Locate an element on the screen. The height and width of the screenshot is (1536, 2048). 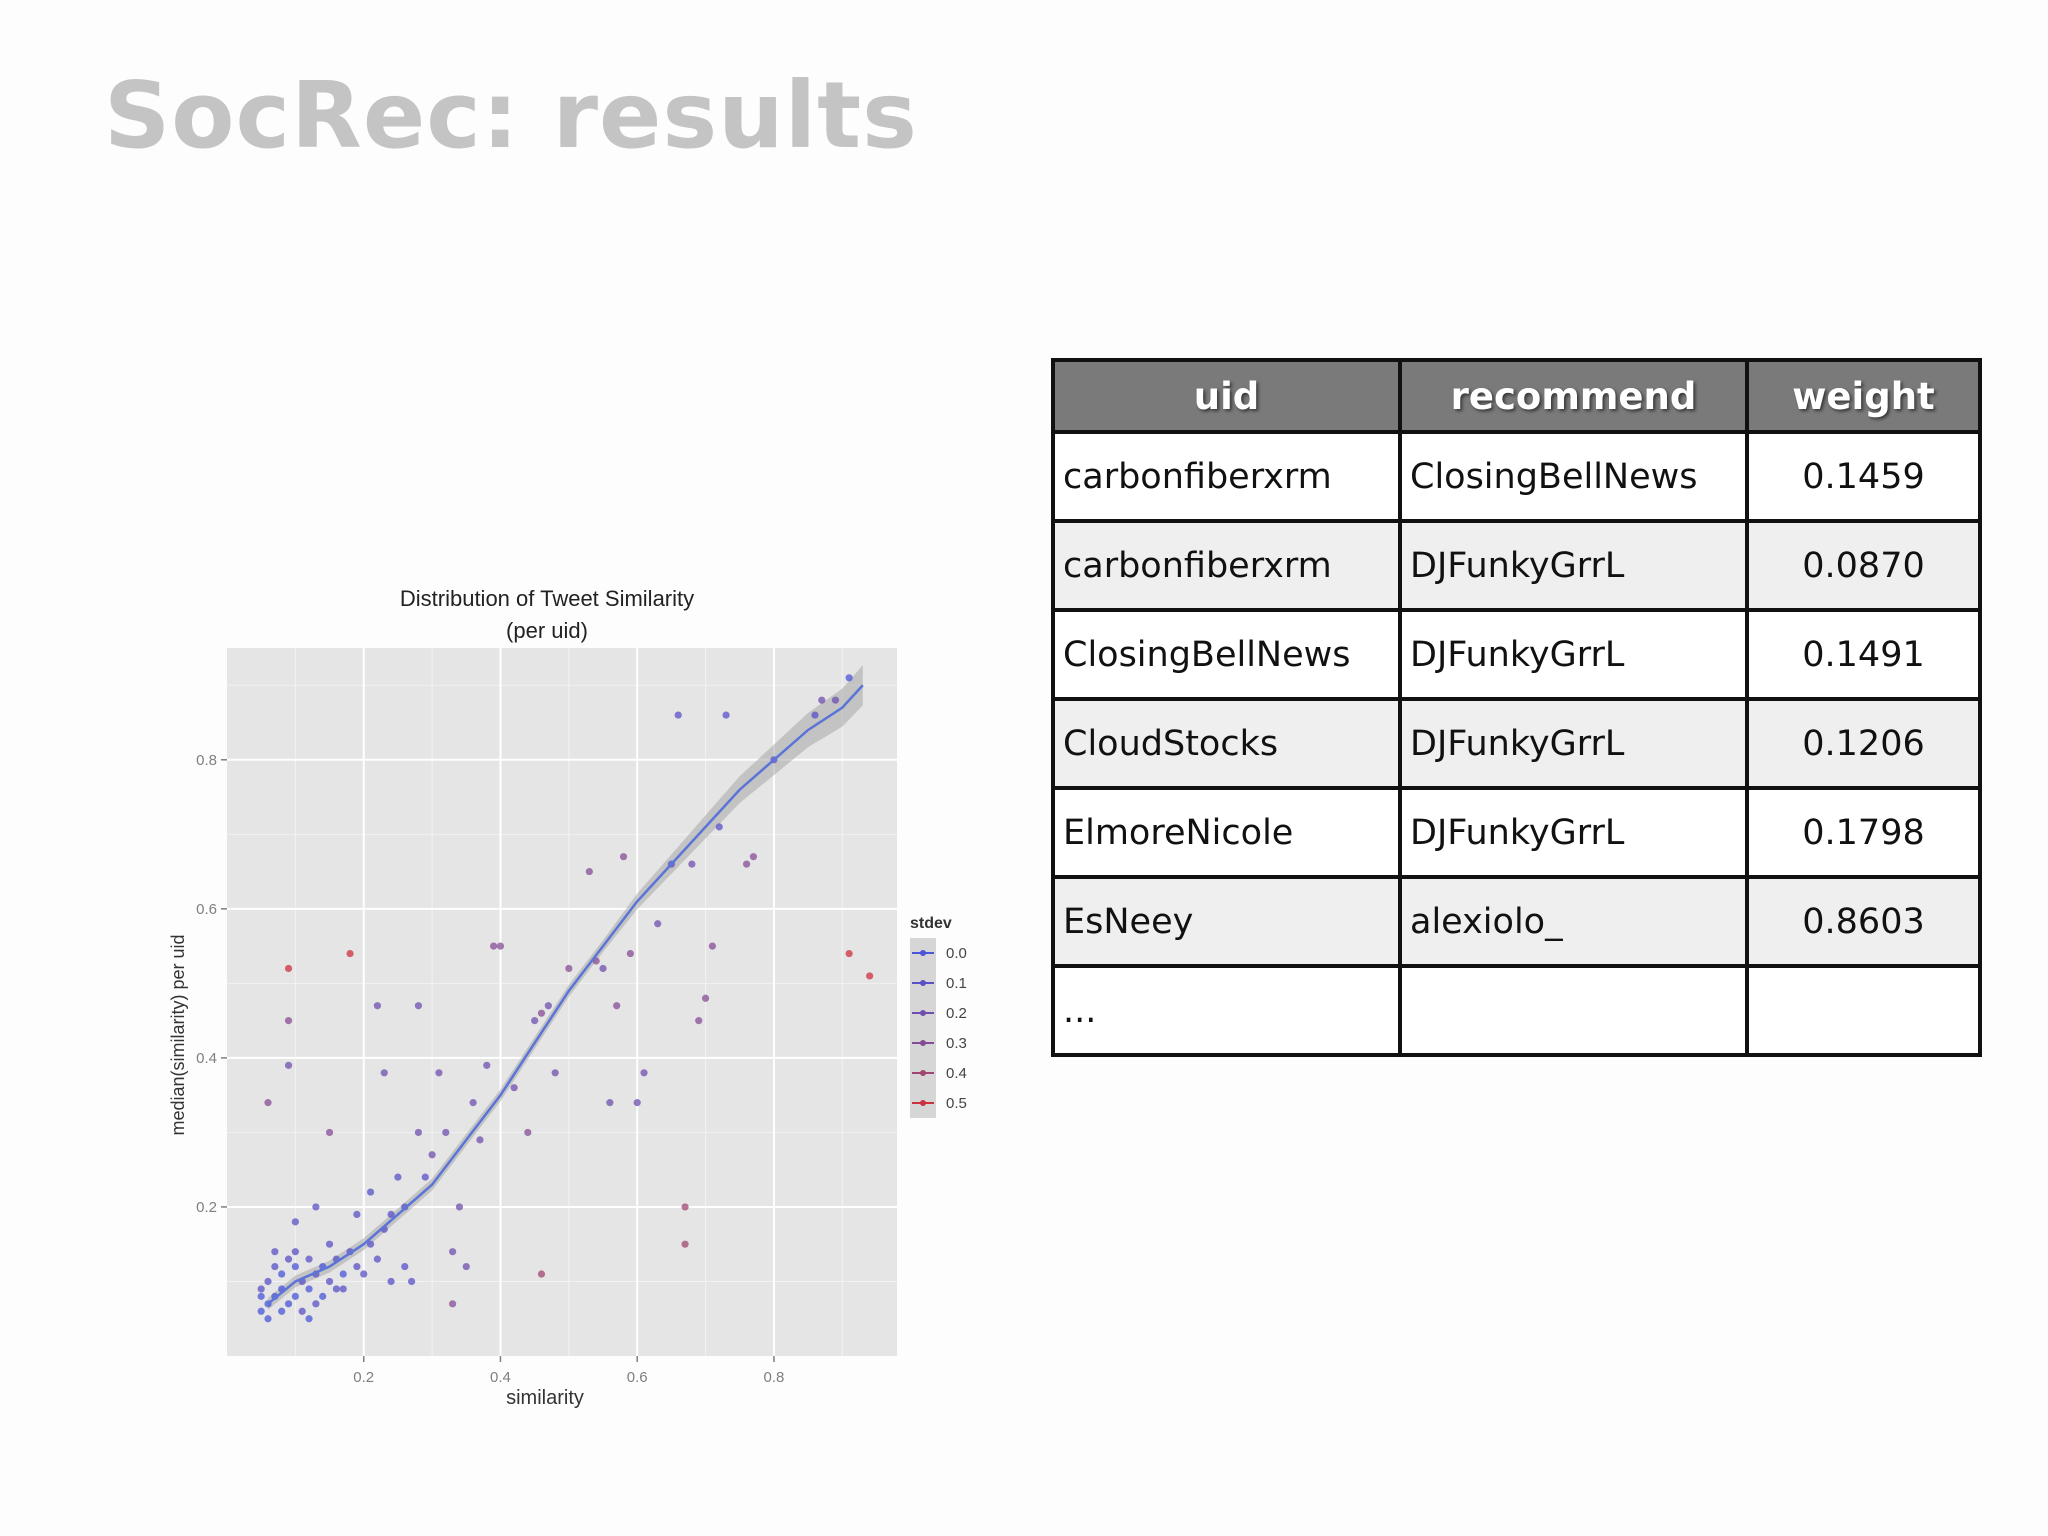
slide-title: SocRec: results is located at coordinates (511, 115).